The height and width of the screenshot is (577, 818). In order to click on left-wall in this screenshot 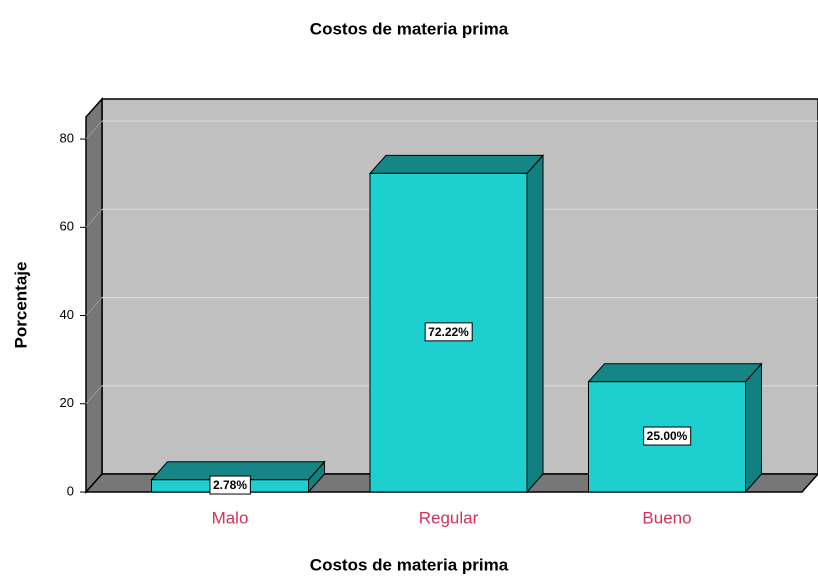, I will do `click(94, 295)`.